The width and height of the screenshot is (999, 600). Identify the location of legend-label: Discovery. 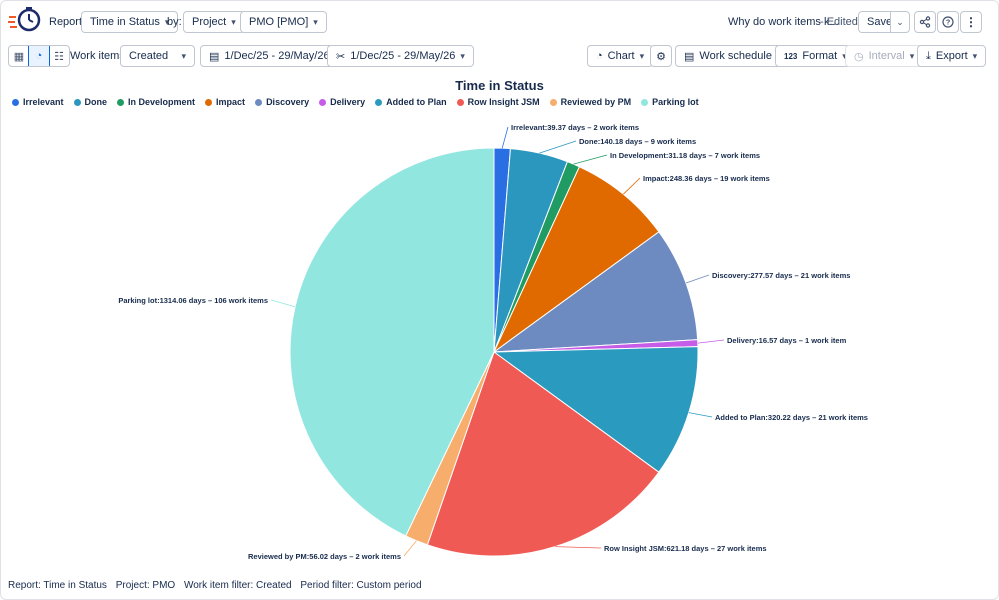
(288, 102).